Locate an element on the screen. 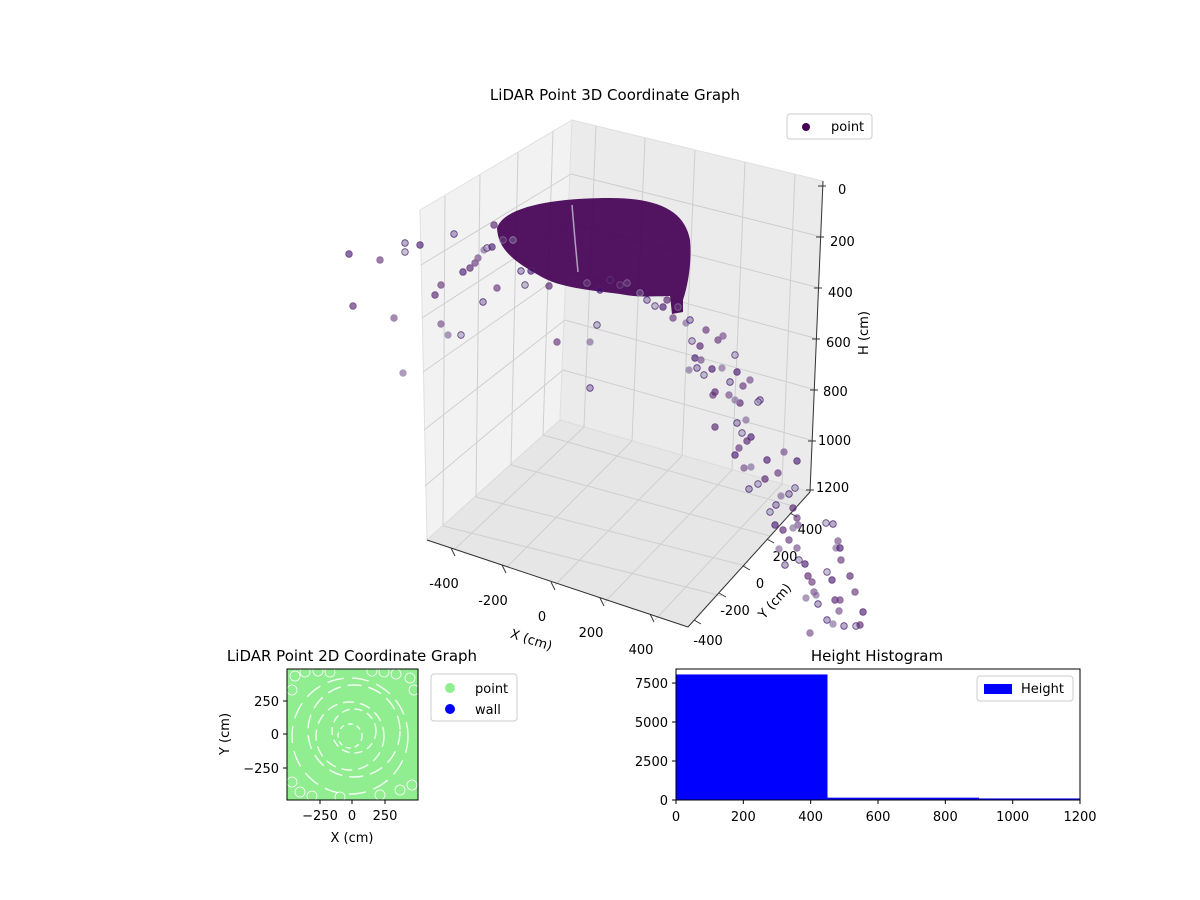 This screenshot has width=1200, height=900. x-tick-label: 200 is located at coordinates (743, 817).